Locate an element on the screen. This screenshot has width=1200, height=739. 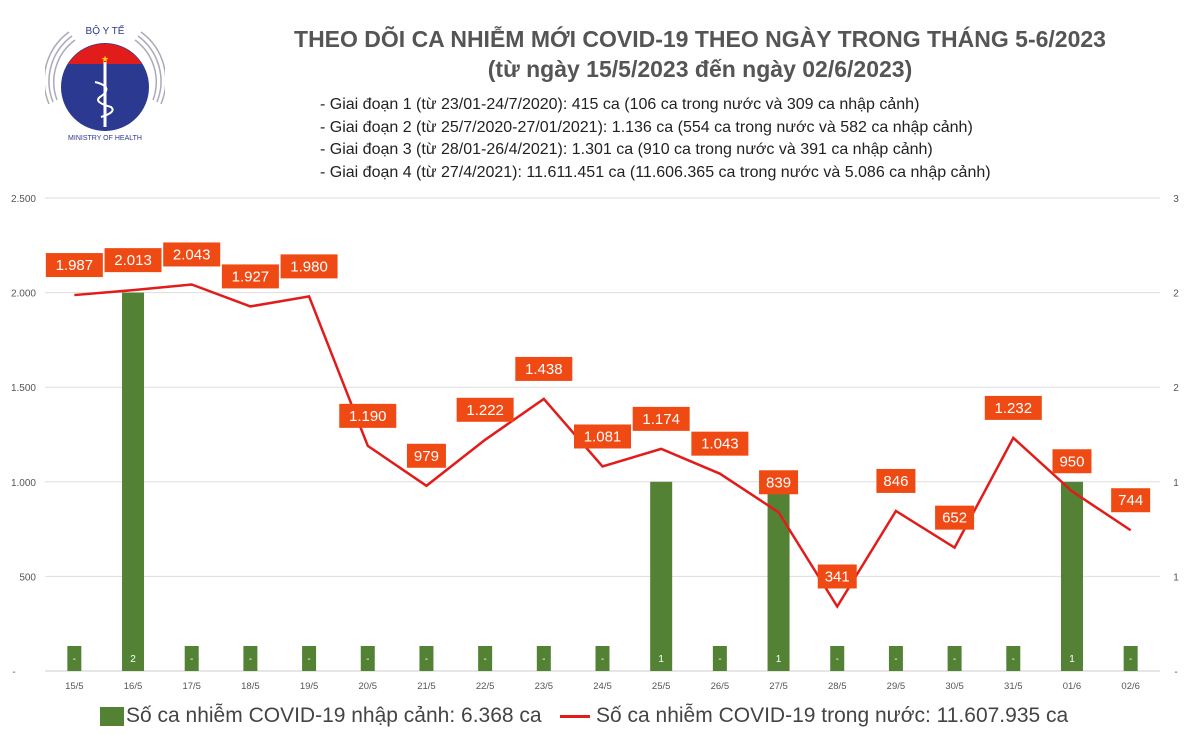
x-tick-label: 23/5 is located at coordinates (544, 686).